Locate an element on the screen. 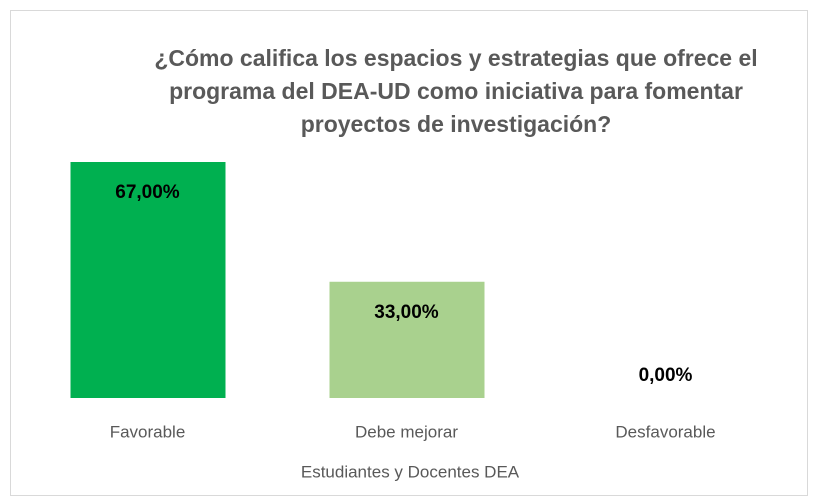  value-label: 0,00% is located at coordinates (666, 375).